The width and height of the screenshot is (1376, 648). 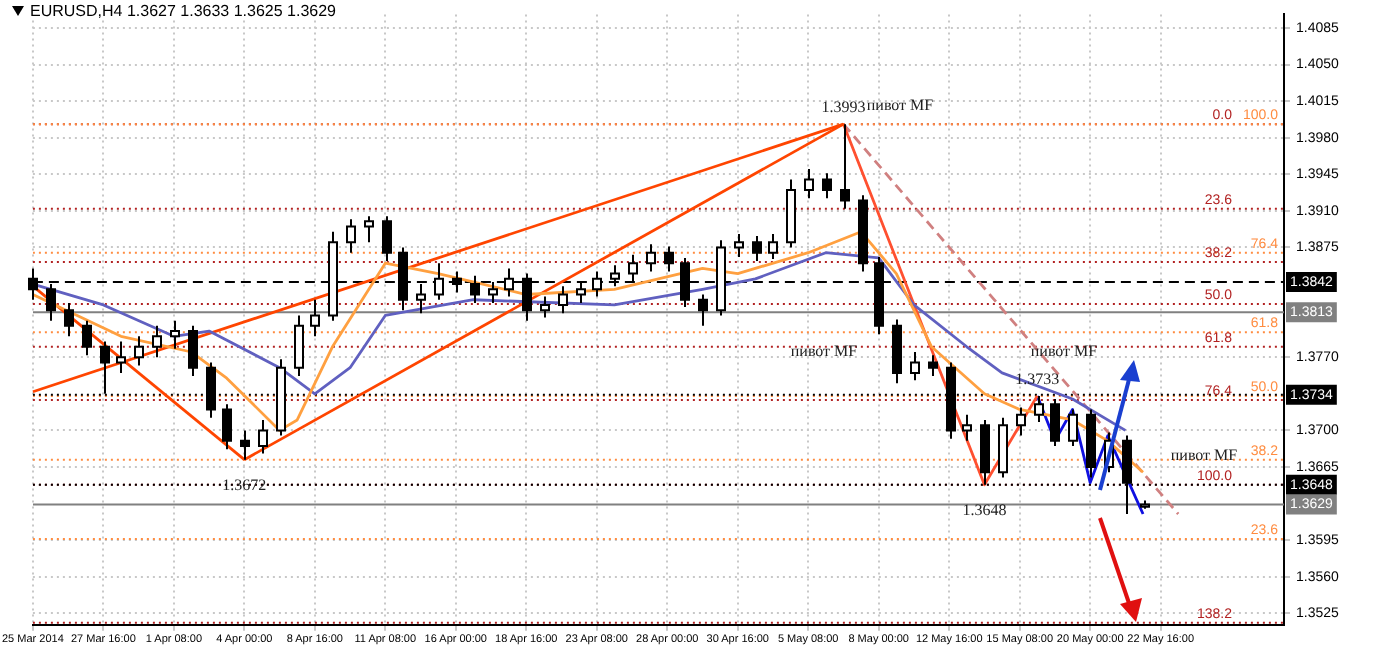 What do you see at coordinates (1037, 379) in the screenshot?
I see `annotation: 1.3733` at bounding box center [1037, 379].